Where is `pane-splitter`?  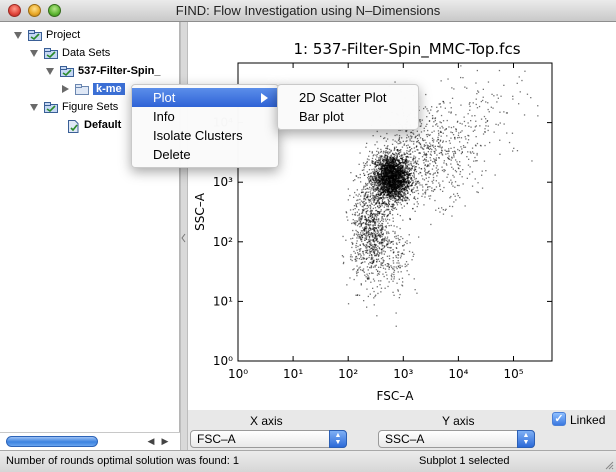 pane-splitter is located at coordinates (184, 236).